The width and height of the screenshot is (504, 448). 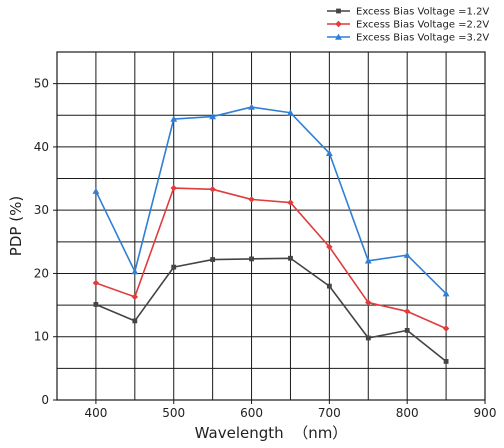 I want to click on y-tick-label: 40, so click(x=41, y=147).